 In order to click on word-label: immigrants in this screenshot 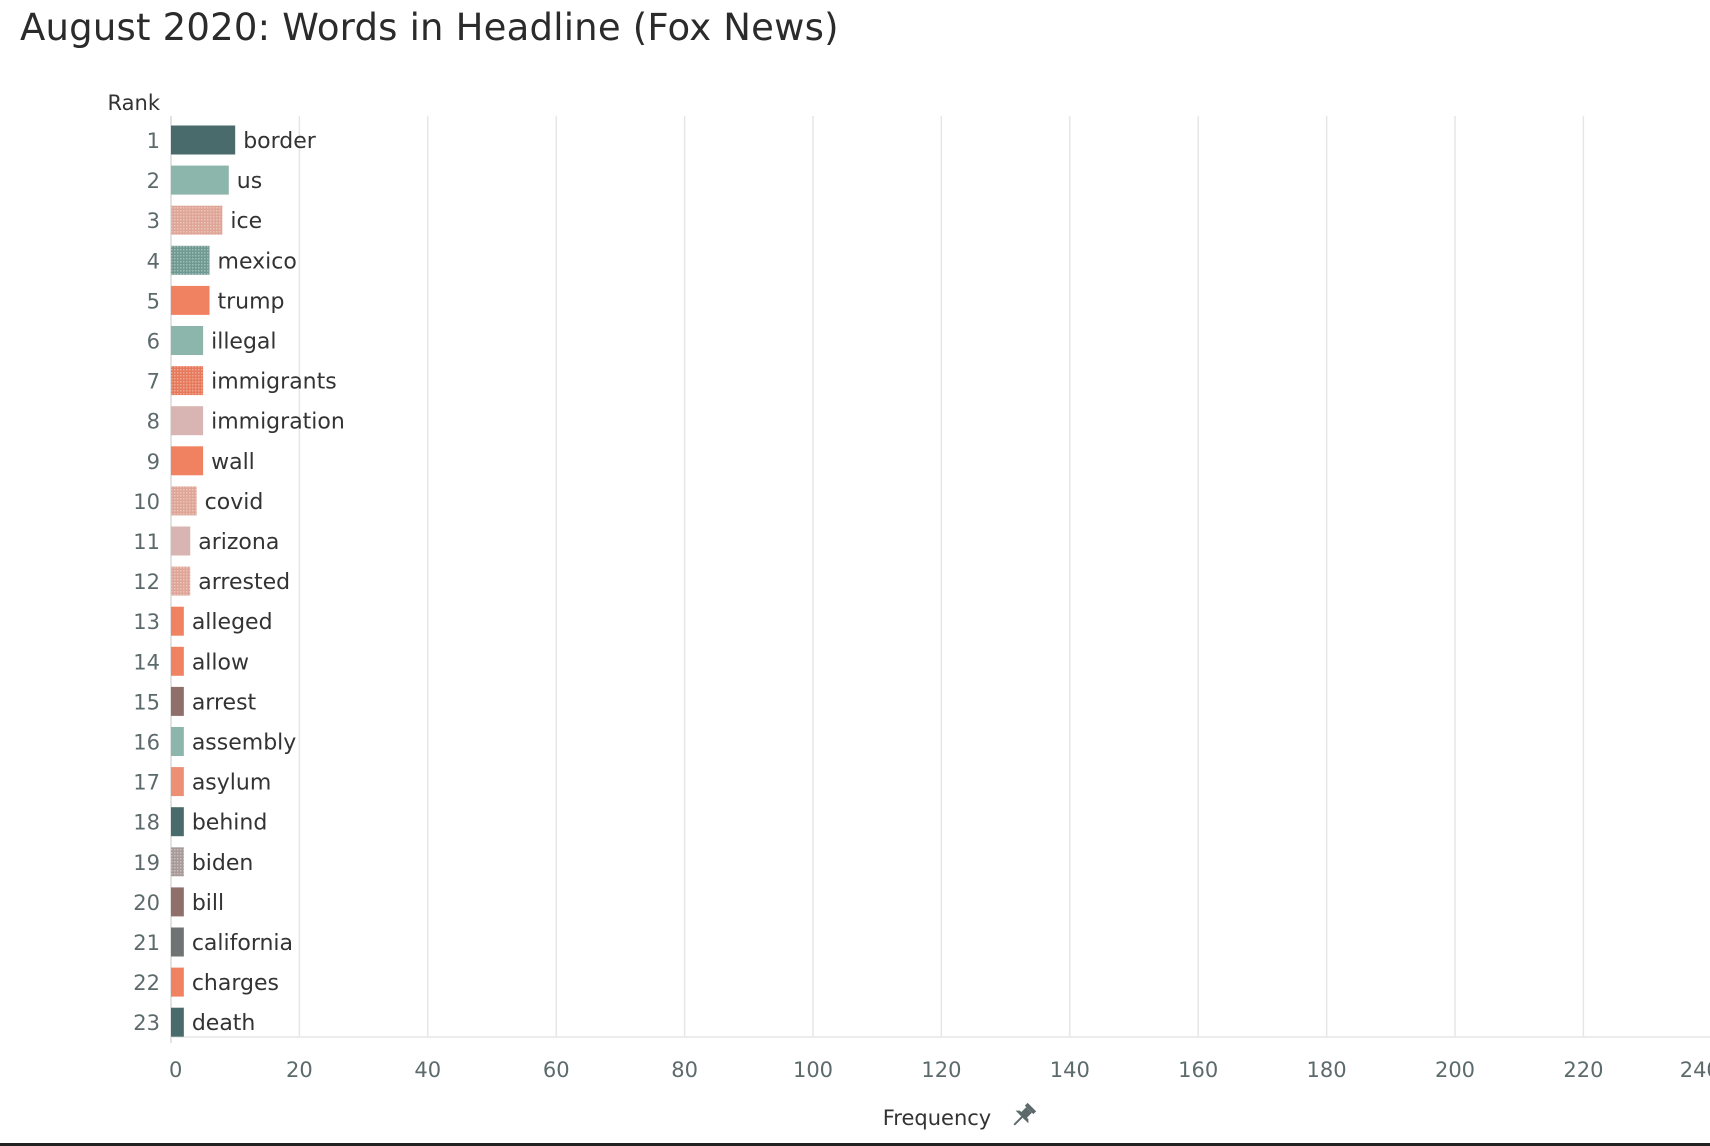, I will do `click(274, 382)`.